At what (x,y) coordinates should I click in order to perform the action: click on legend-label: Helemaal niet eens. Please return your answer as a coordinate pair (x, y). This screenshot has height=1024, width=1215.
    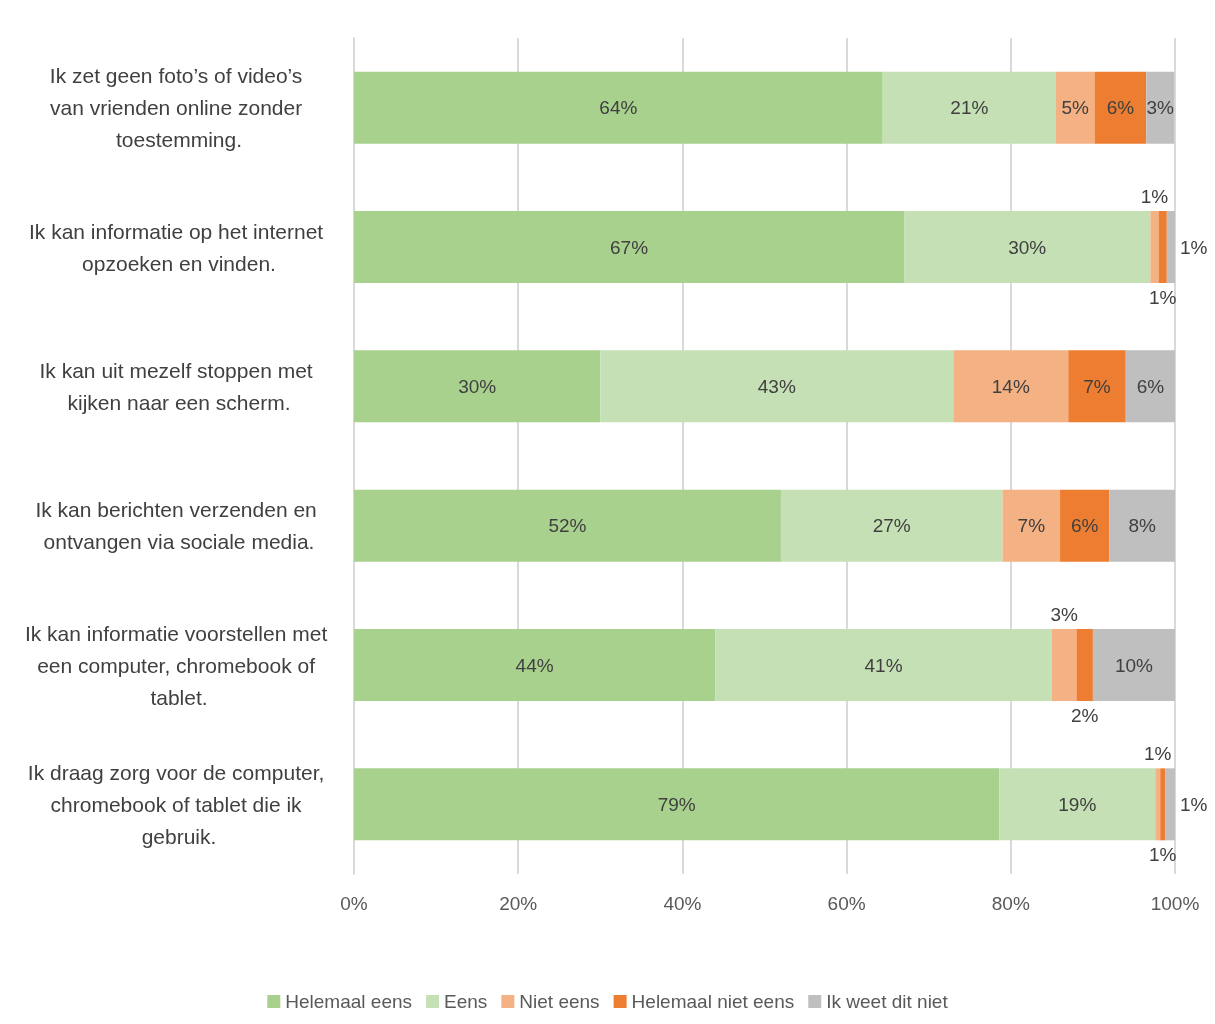
    Looking at the image, I should click on (713, 1001).